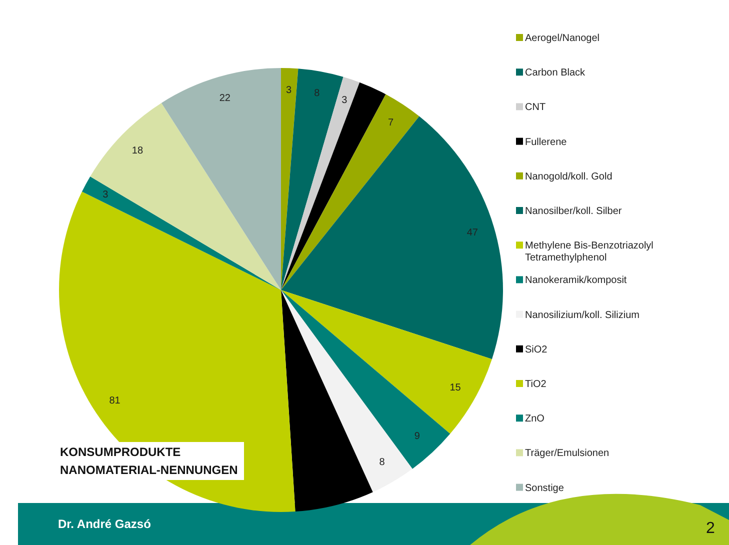 Image resolution: width=729 pixels, height=545 pixels. I want to click on text: Dr. André Gazsó, so click(104, 524).